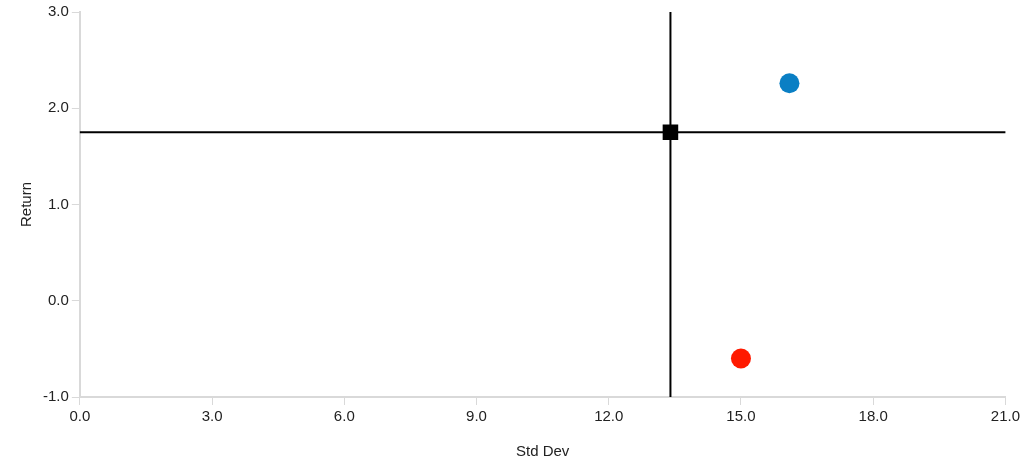  Describe the element at coordinates (58, 11) in the screenshot. I see `y-tick-label: 3.0` at that location.